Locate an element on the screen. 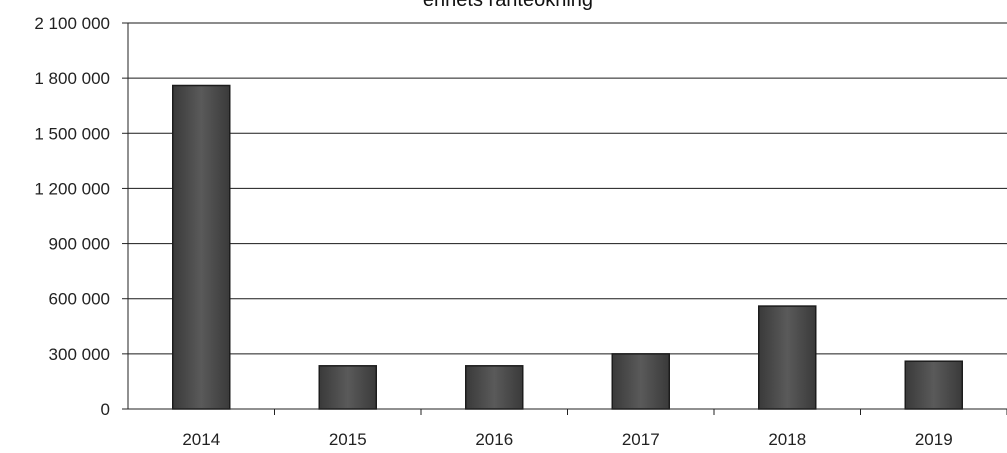 The height and width of the screenshot is (453, 1007). x-tick-label: 2015 is located at coordinates (348, 439).